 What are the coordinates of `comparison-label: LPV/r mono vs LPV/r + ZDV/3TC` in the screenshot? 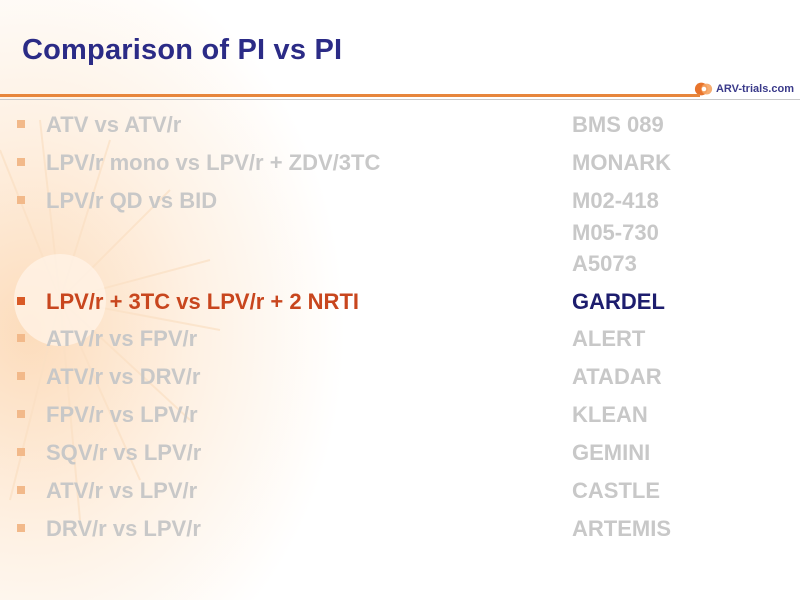 It's located at (213, 162).